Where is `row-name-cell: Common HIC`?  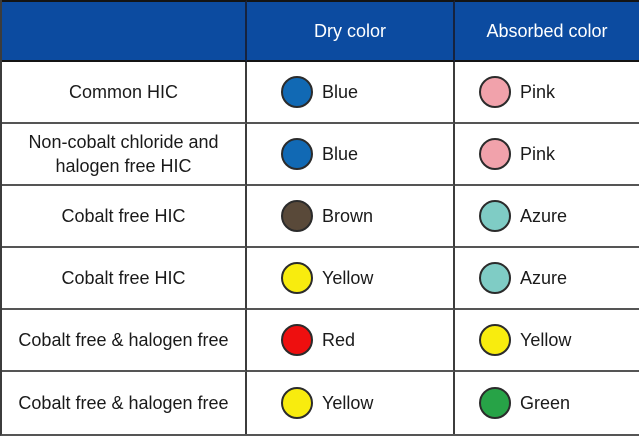 row-name-cell: Common HIC is located at coordinates (124, 93).